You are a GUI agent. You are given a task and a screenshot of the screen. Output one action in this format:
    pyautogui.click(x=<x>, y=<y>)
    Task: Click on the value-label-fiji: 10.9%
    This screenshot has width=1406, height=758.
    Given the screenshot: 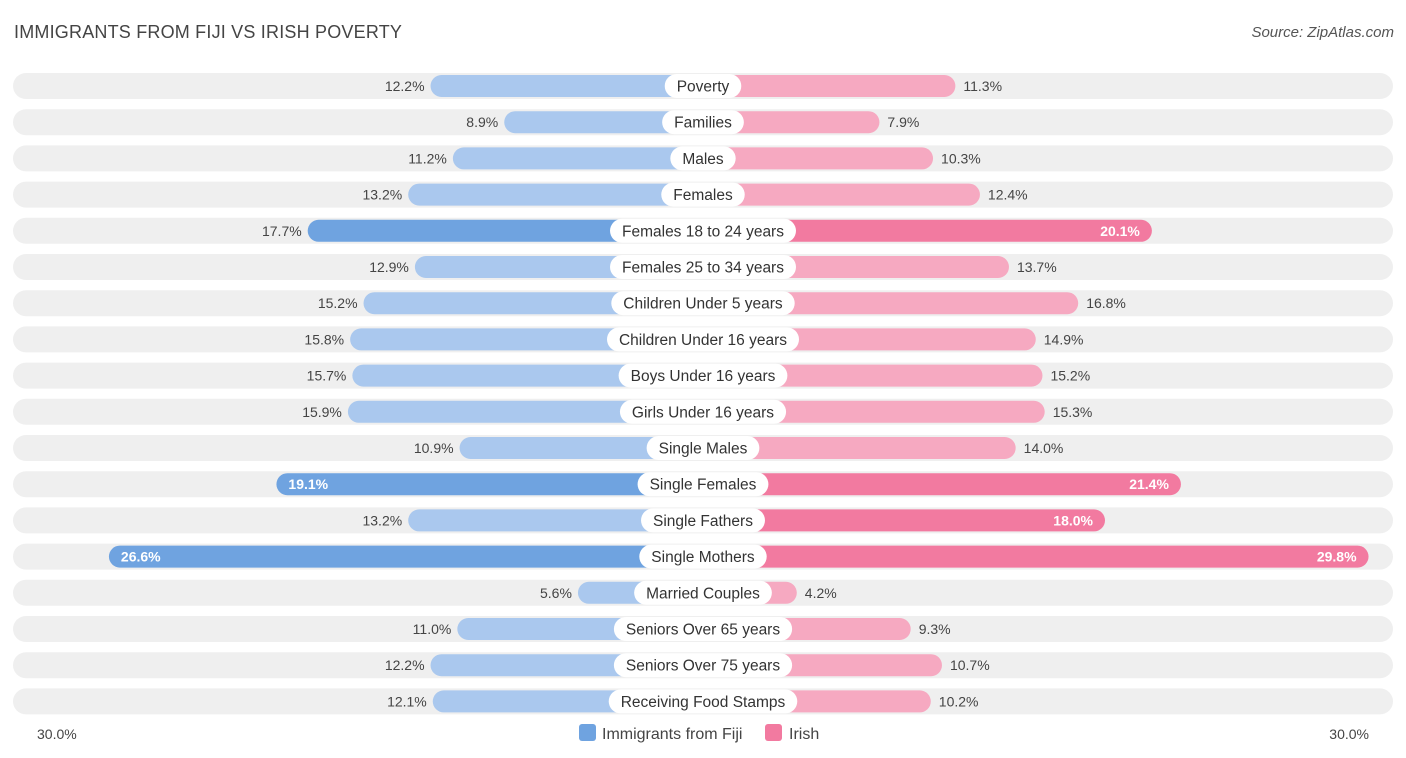 What is the action you would take?
    pyautogui.click(x=434, y=448)
    